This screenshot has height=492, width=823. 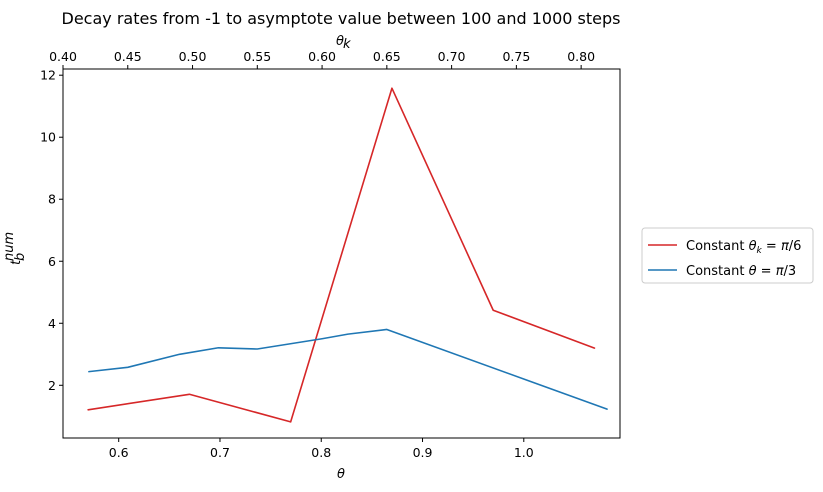 What do you see at coordinates (516, 56) in the screenshot?
I see `x2-tick-label: 0.75` at bounding box center [516, 56].